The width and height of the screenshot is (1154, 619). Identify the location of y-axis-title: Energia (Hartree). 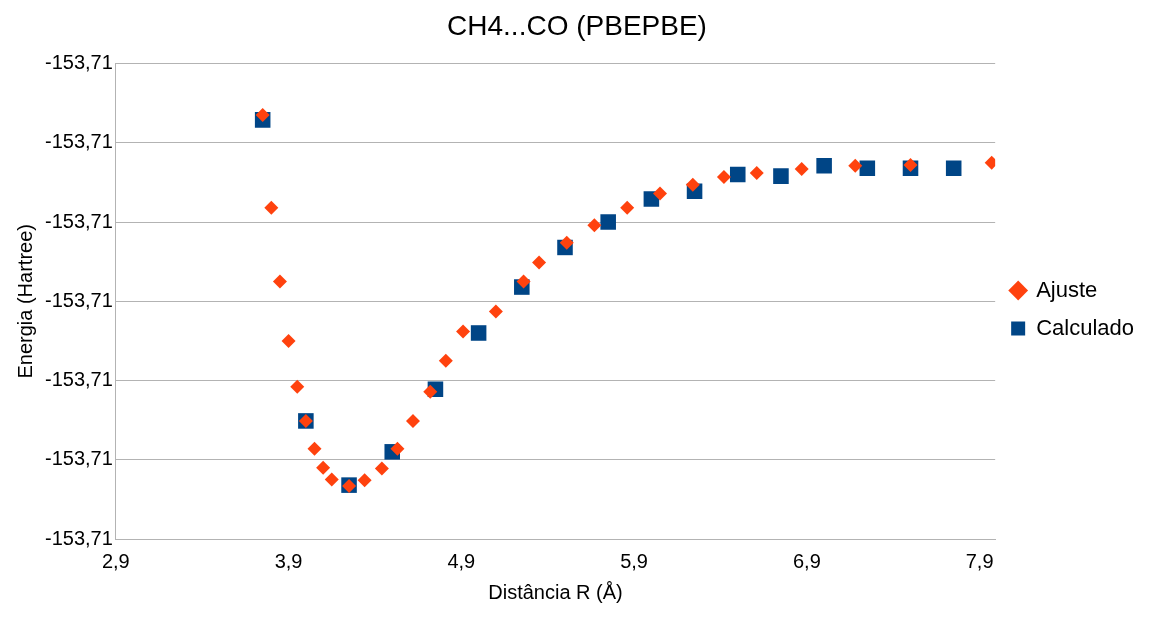
(24, 301).